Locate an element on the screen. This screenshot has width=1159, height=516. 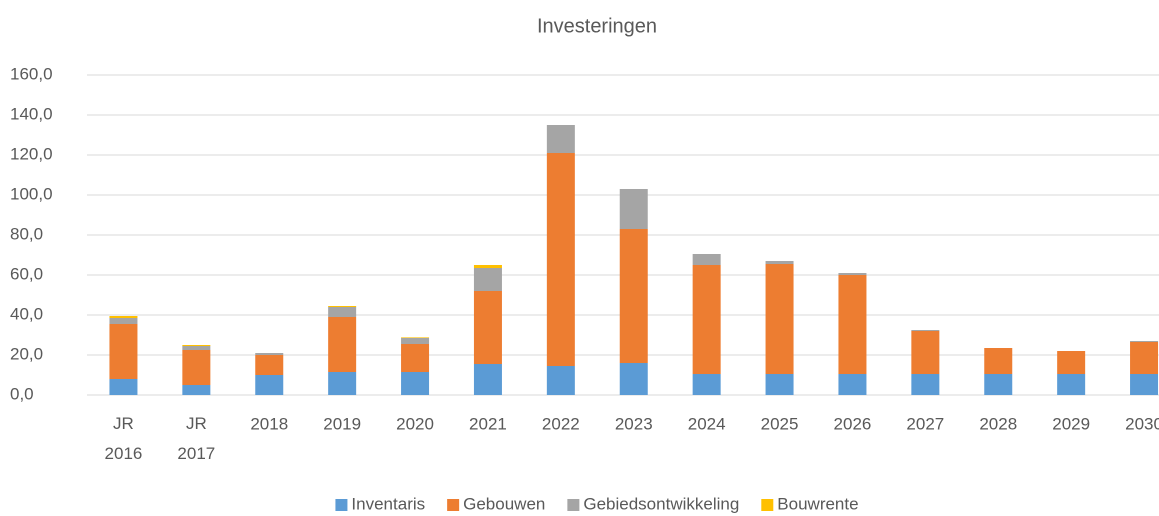
y-tick-label: 40,0 is located at coordinates (26, 313).